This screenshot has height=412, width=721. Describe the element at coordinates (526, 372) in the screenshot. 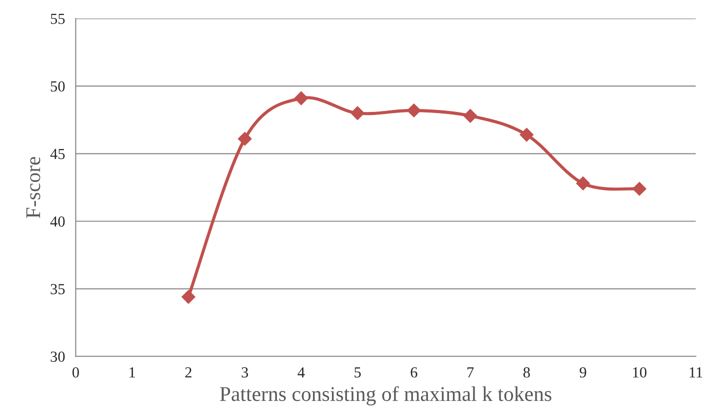

I see `x-tick-label: 8` at that location.